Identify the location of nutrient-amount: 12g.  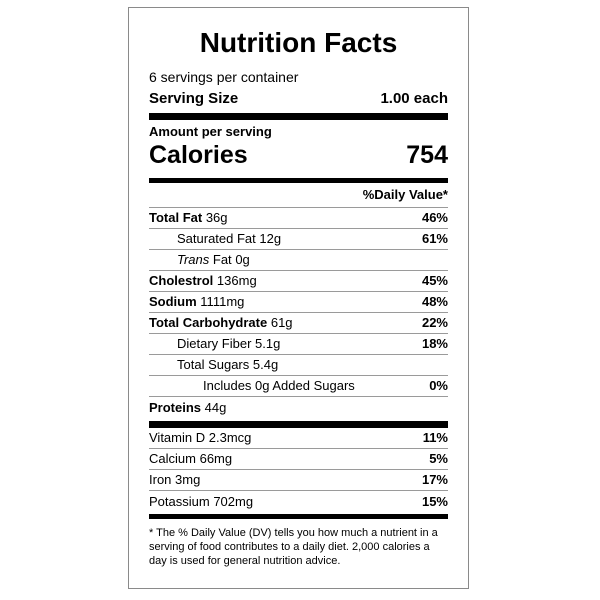
(270, 238).